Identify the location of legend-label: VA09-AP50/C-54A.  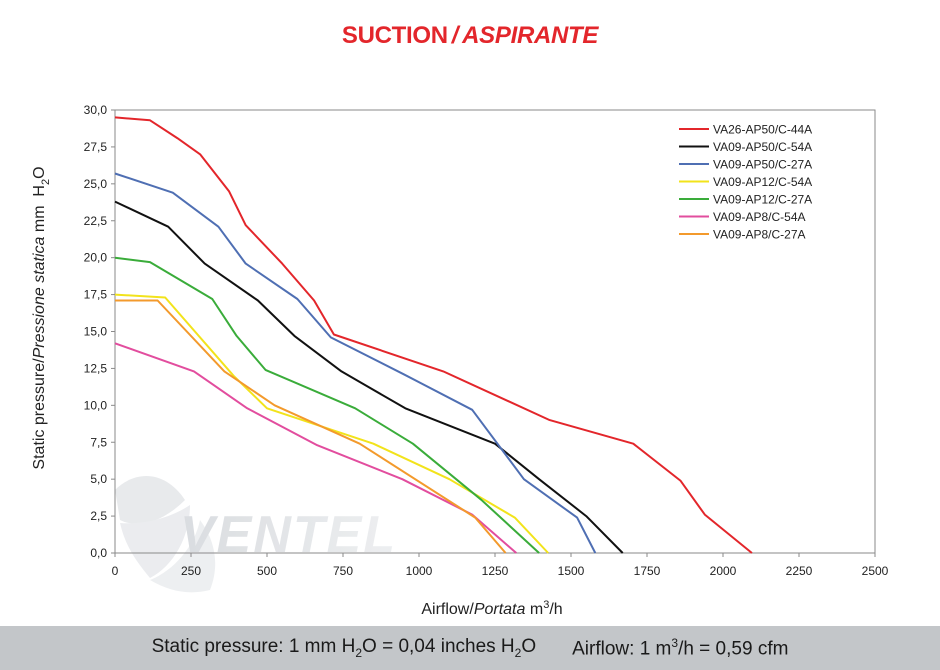
(762, 147).